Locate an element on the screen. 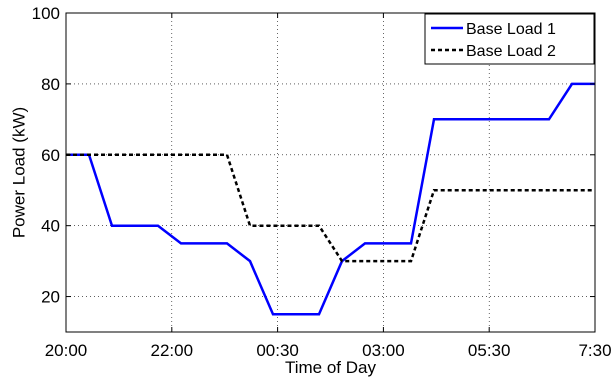  x-tick-label: 05:30 is located at coordinates (489, 350).